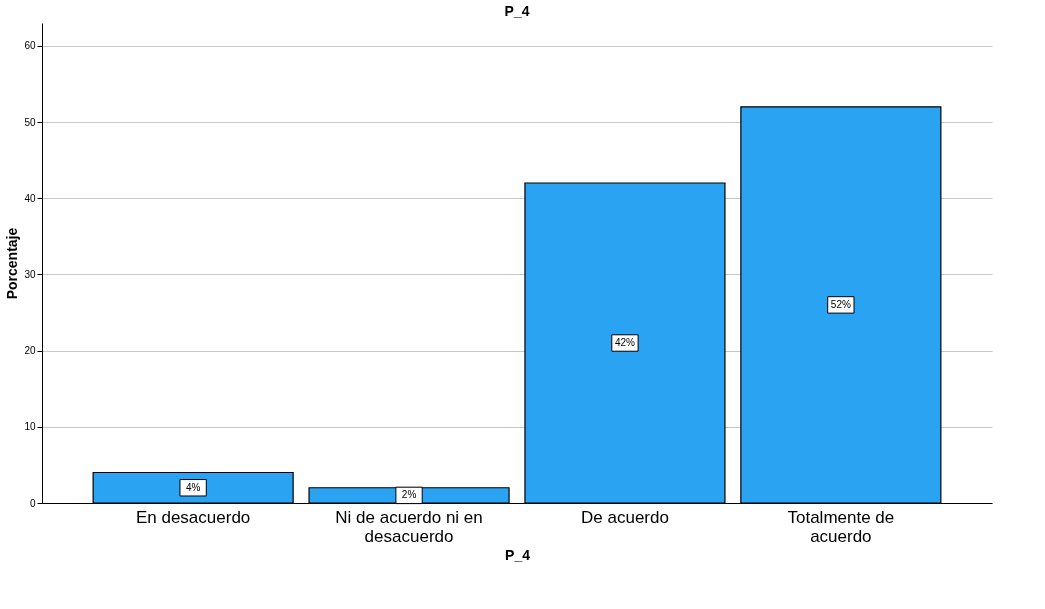 Image resolution: width=1045 pixels, height=609 pixels. Describe the element at coordinates (30, 274) in the screenshot. I see `y-tick-label: 30` at that location.